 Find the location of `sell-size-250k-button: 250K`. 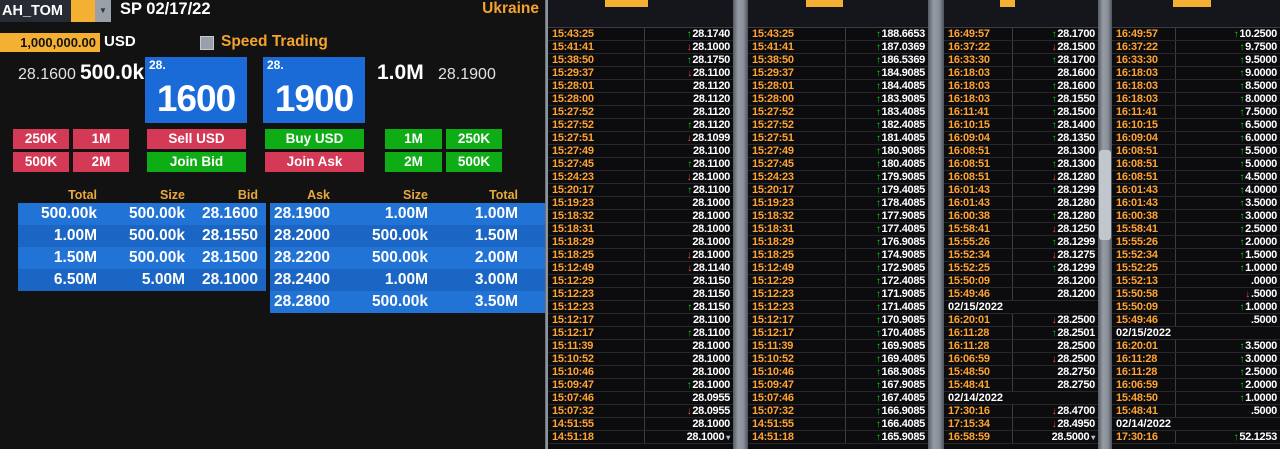

sell-size-250k-button: 250K is located at coordinates (41, 139).